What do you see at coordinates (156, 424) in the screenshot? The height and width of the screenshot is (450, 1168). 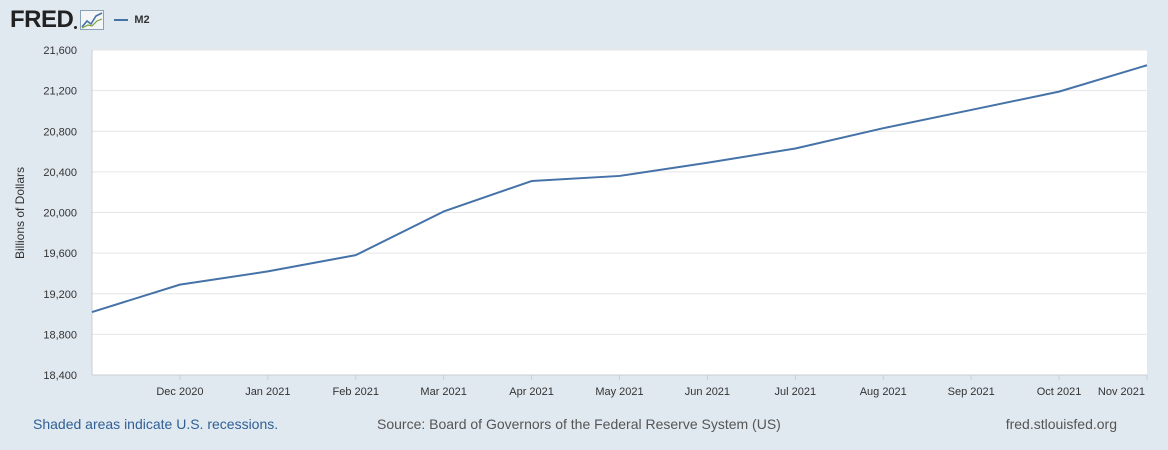 I see `recessions-note: Shaded areas indicate U.S. recessions.` at bounding box center [156, 424].